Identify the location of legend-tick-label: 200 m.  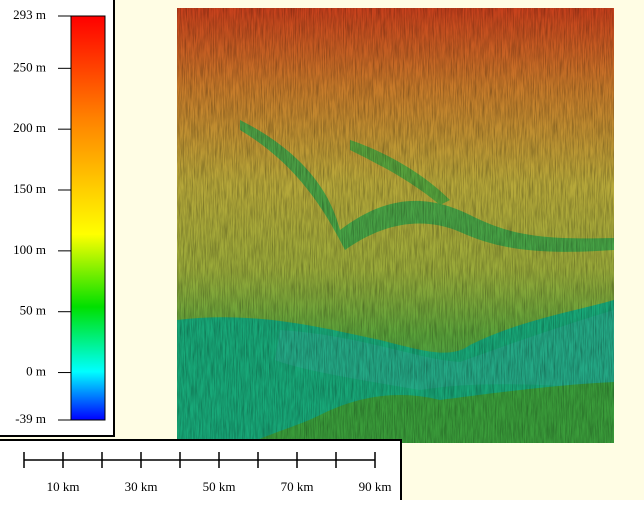
(29, 127).